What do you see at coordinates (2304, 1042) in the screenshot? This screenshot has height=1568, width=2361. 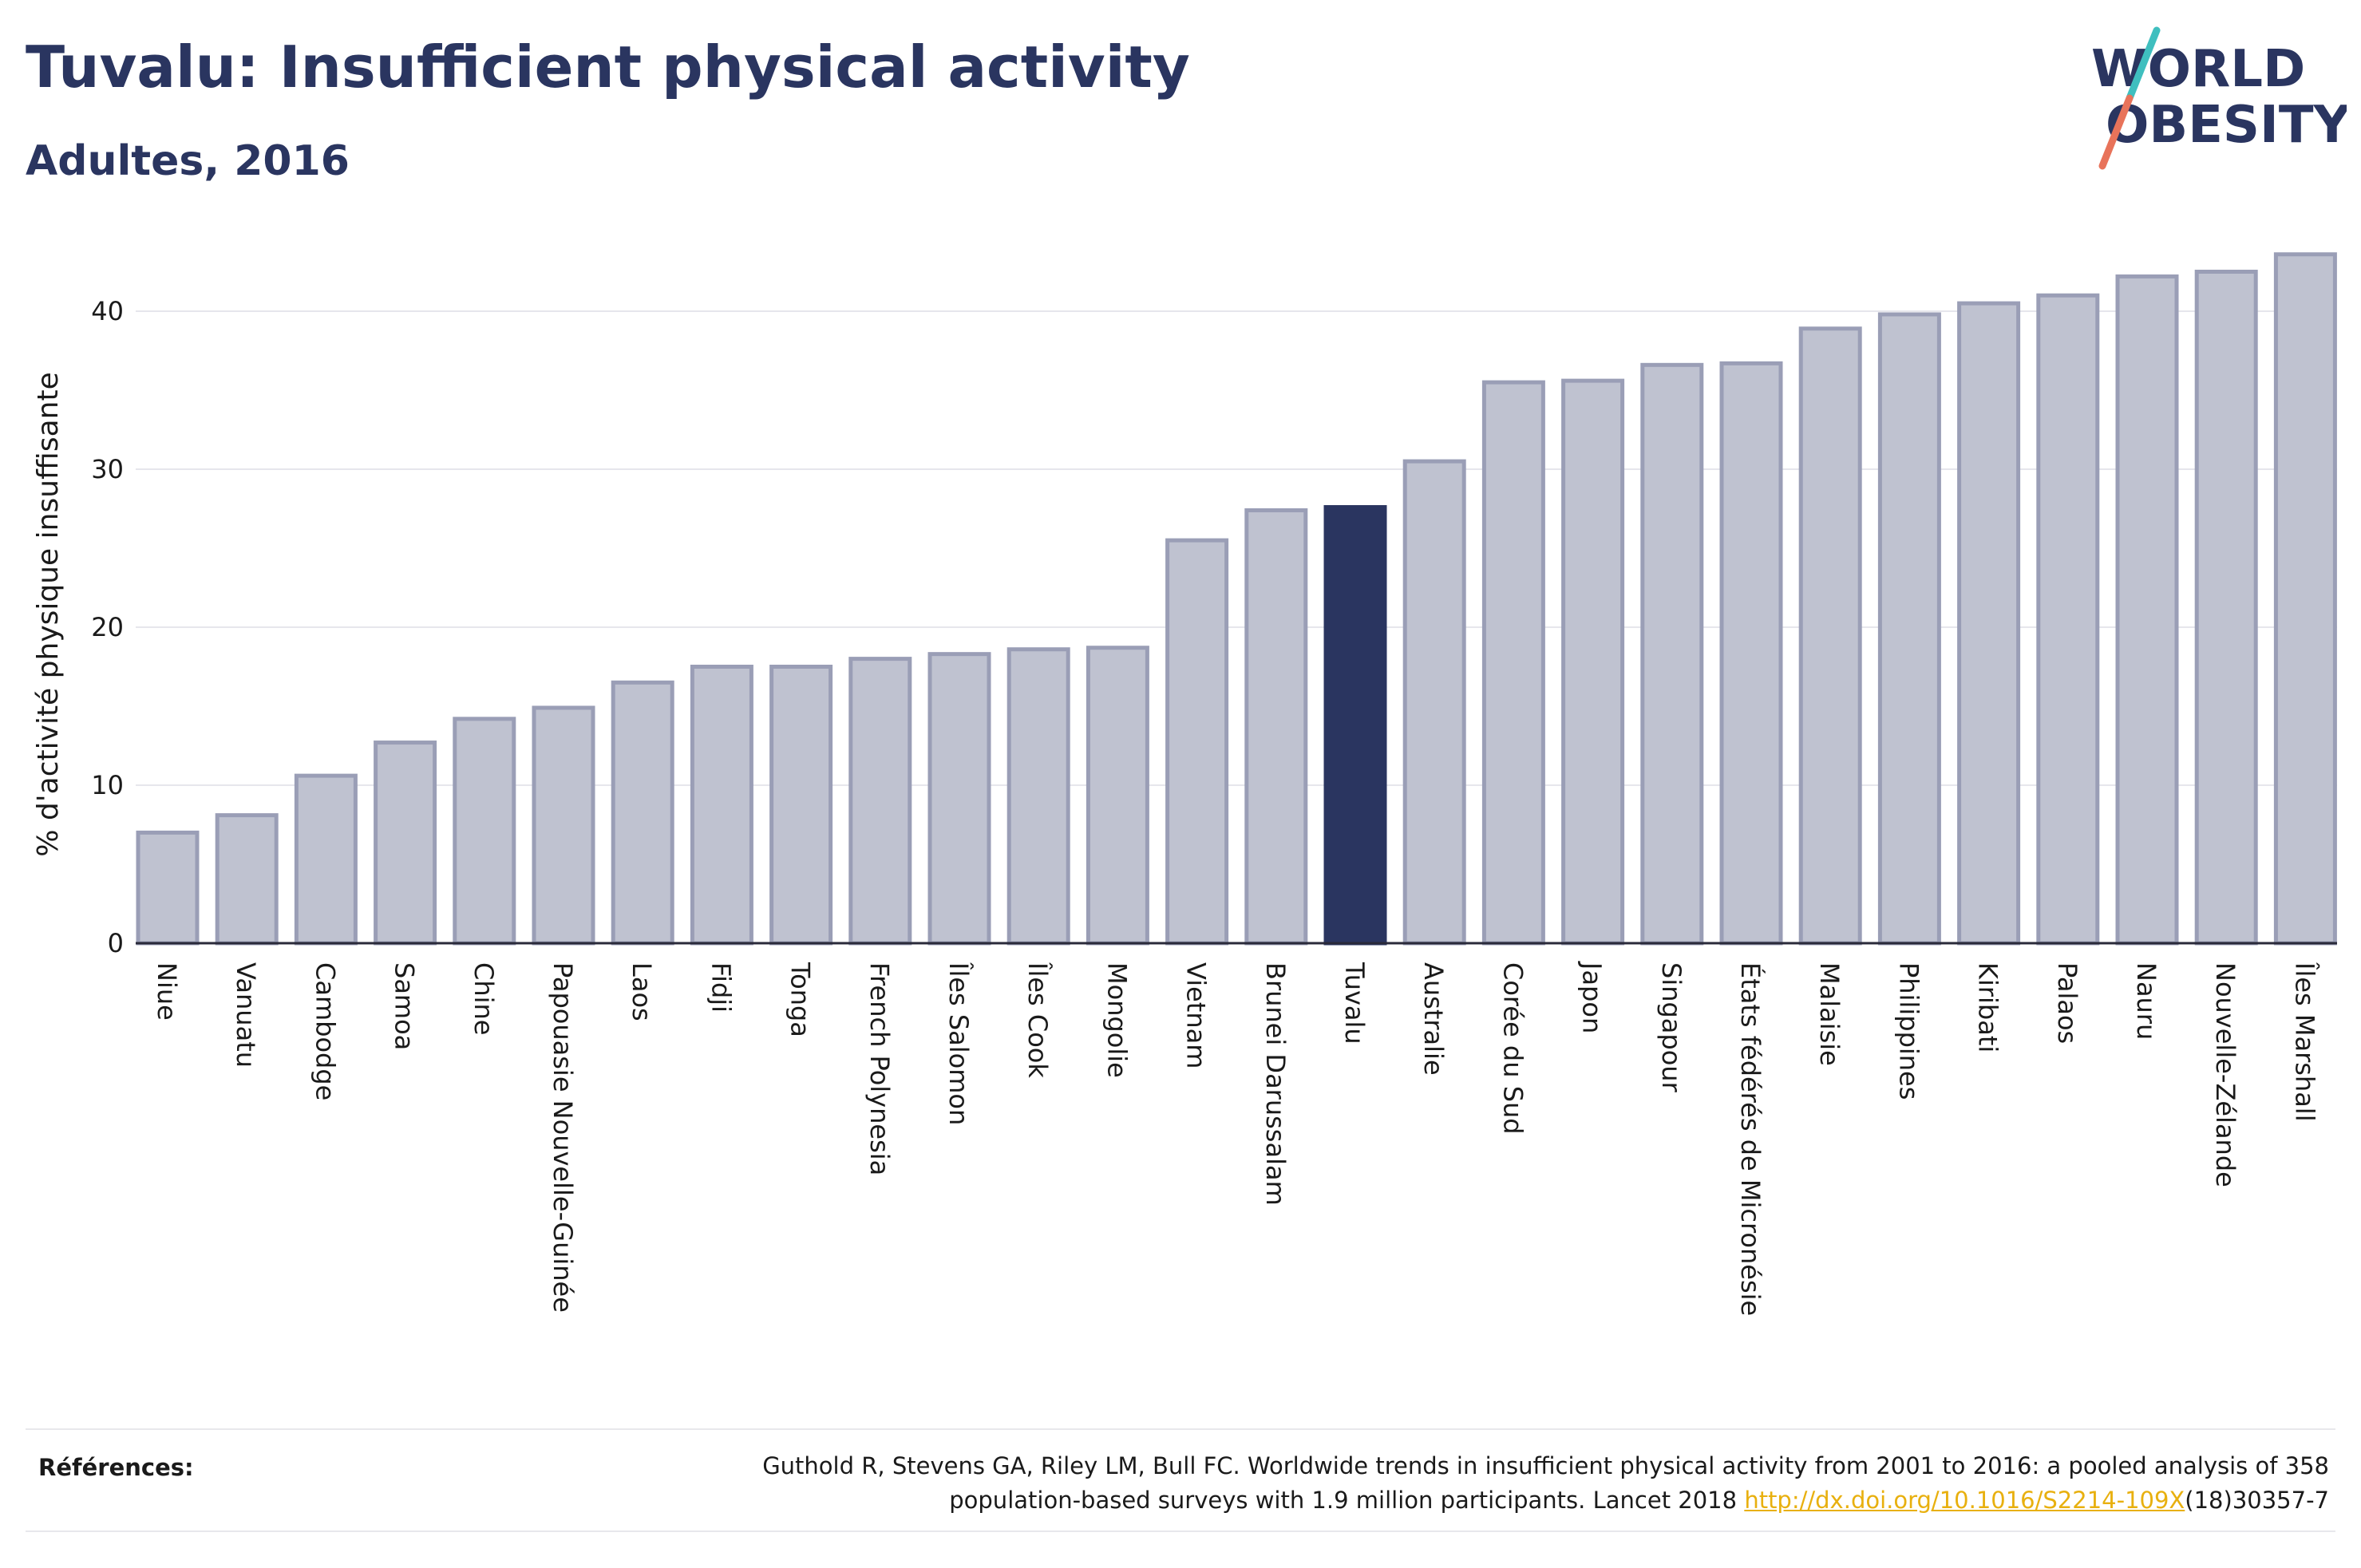 I see `x-tick-label: Îles Marshall` at bounding box center [2304, 1042].